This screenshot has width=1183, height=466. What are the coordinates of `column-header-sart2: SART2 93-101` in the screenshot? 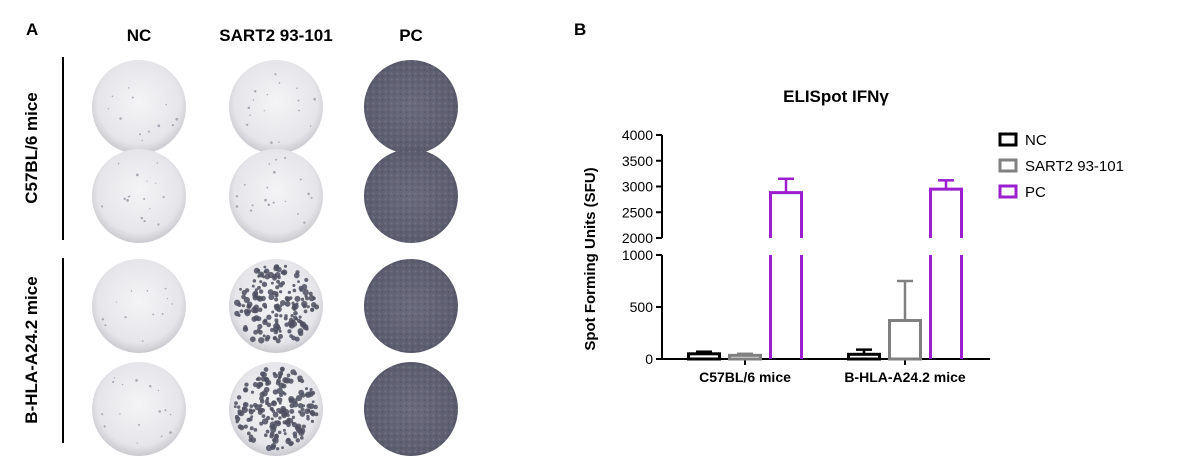 It's located at (276, 35).